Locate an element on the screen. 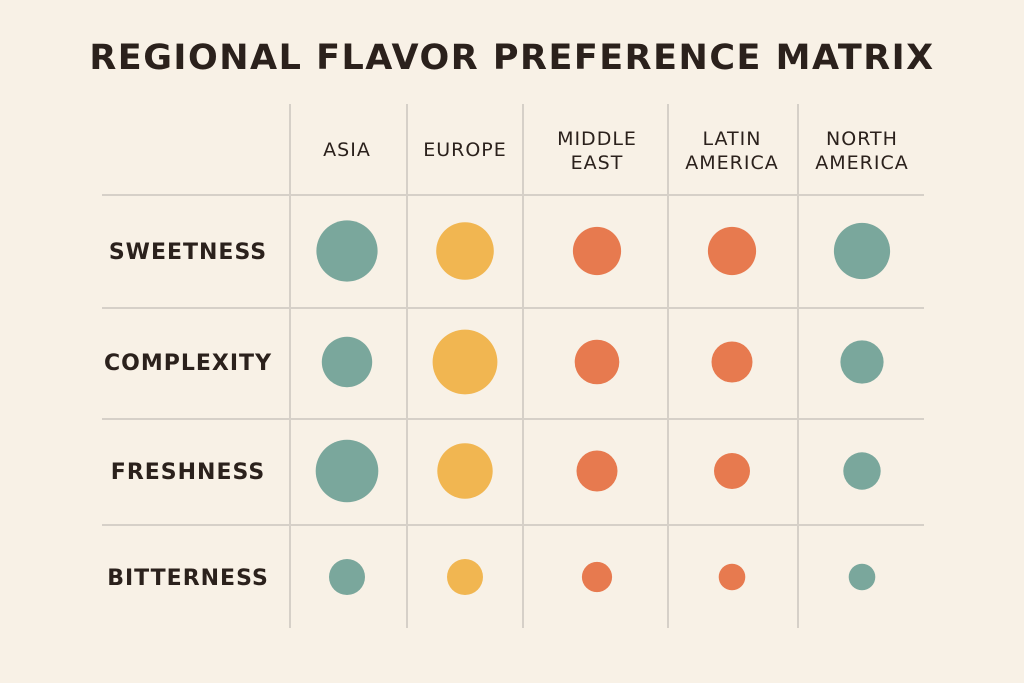 Image resolution: width=1024 pixels, height=683 pixels. row-label: FRESHNESS is located at coordinates (188, 472).